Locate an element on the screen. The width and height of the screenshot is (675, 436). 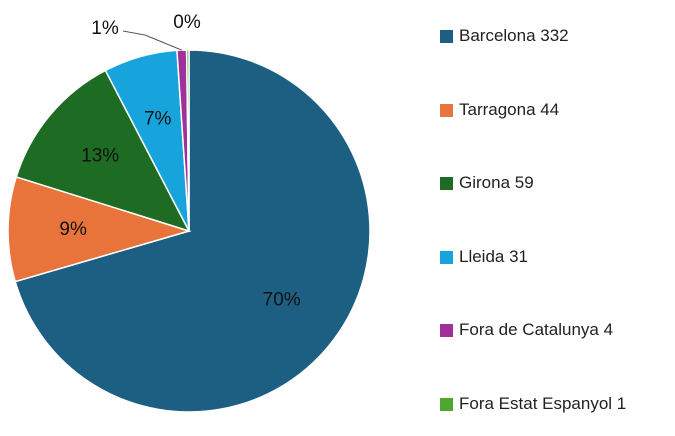
data-label: 1% is located at coordinates (105, 28).